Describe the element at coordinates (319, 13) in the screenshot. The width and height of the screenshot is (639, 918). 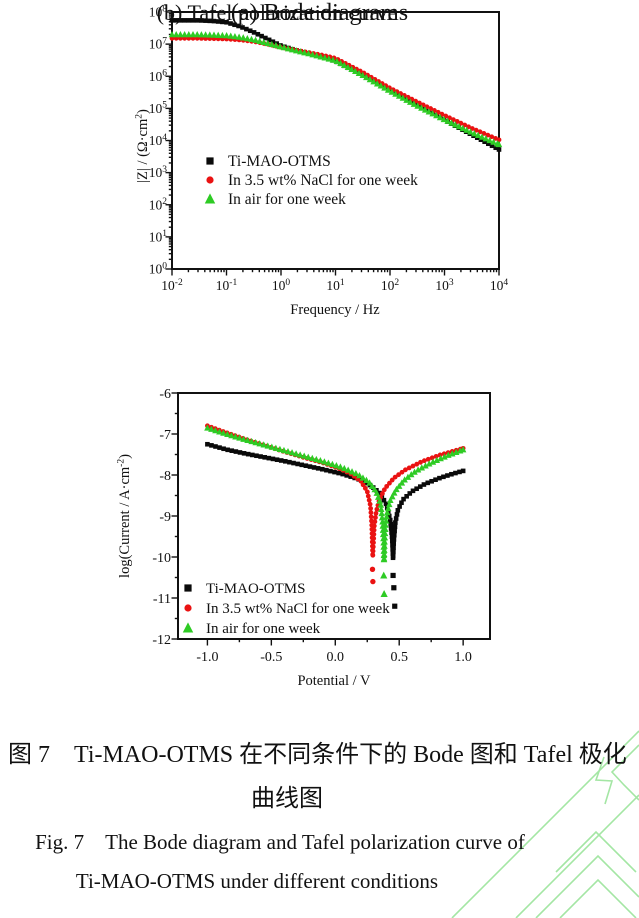
I see `caption-panel-a: (a) Bode diagrams` at that location.